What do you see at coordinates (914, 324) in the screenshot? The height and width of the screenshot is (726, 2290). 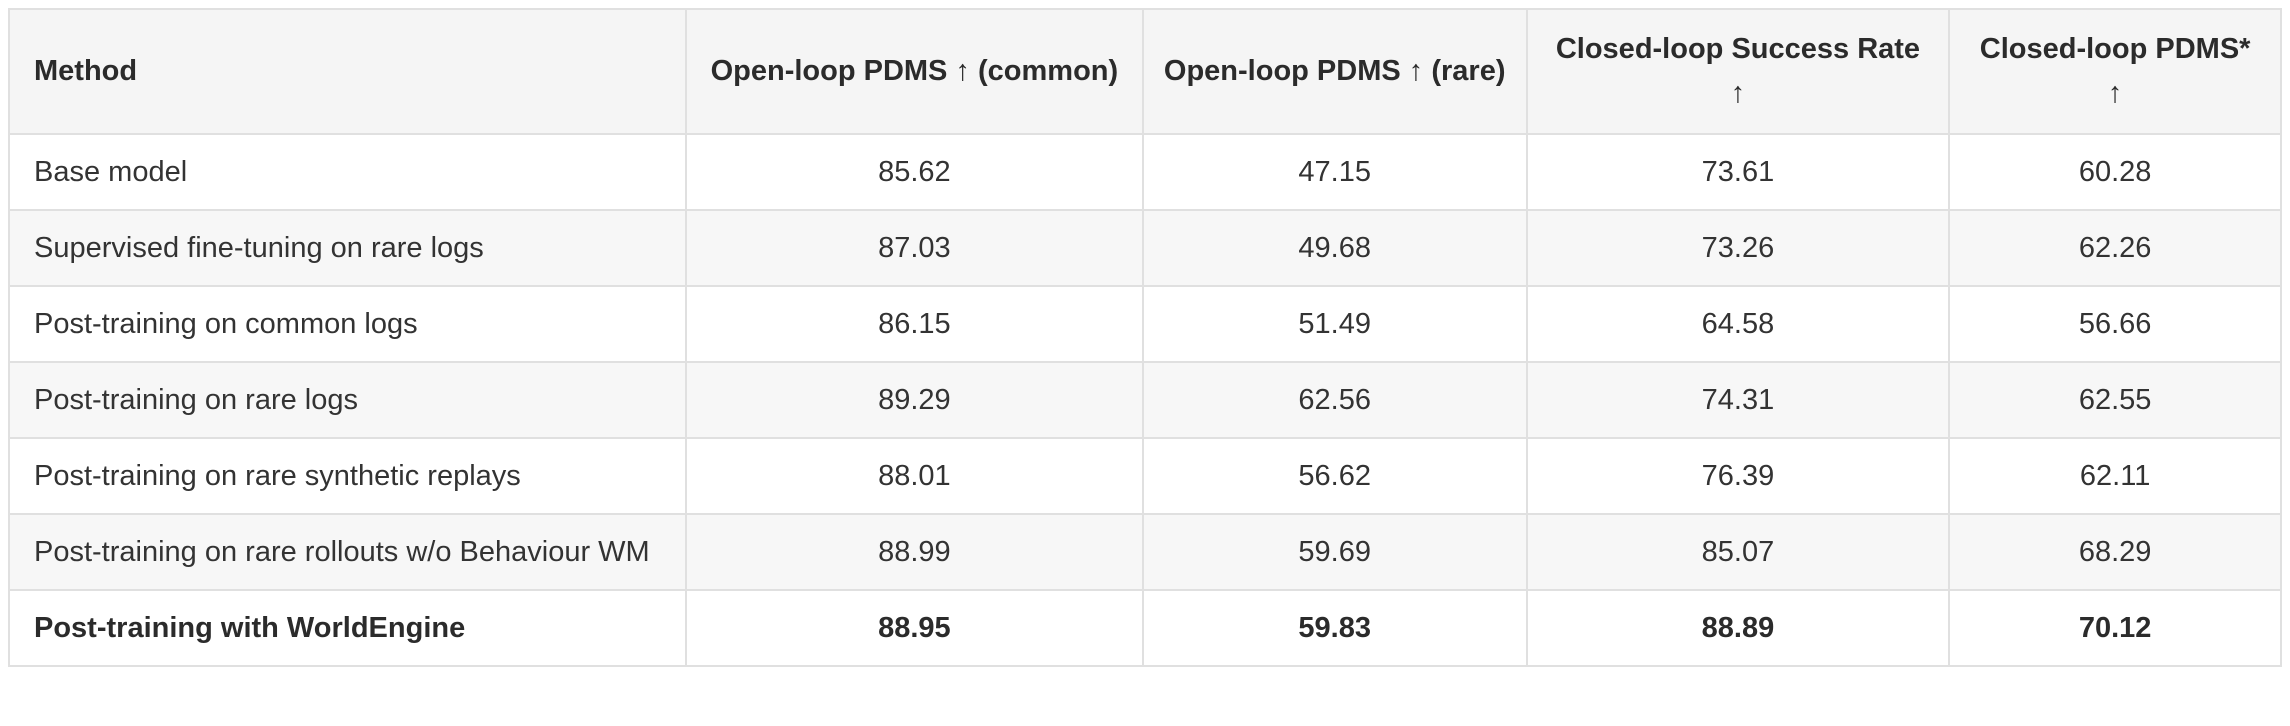 I see `value-cell: 86.15` at bounding box center [914, 324].